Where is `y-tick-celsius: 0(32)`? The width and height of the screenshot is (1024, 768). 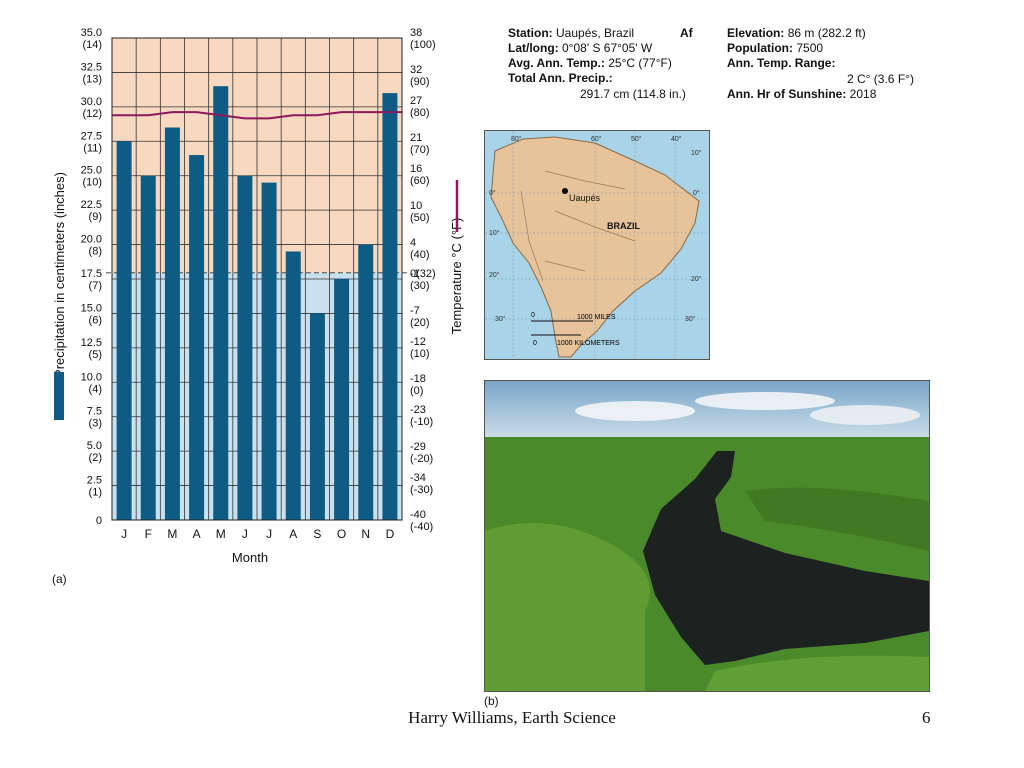
y-tick-celsius: 0(32) is located at coordinates (423, 274).